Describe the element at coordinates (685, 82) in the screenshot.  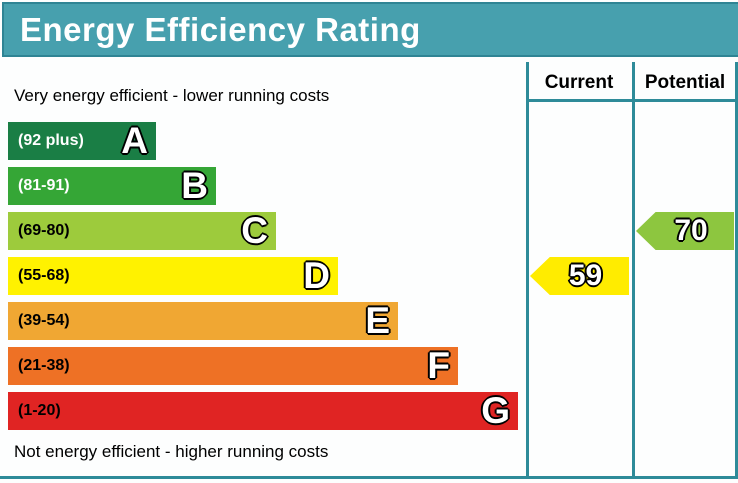
I see `potential-column-header: Potential` at that location.